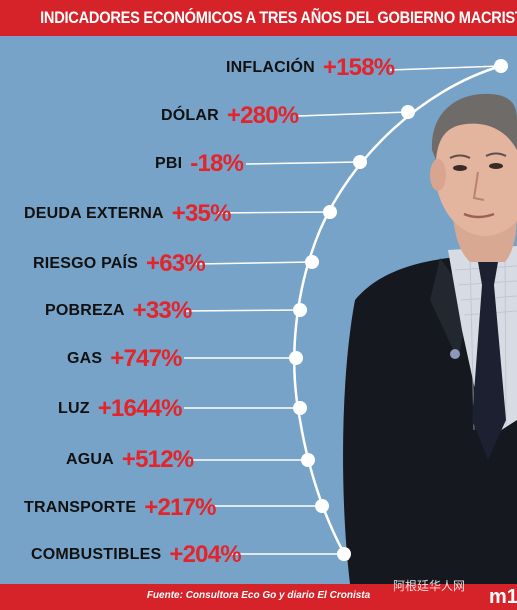 This screenshot has width=517, height=610. What do you see at coordinates (429, 586) in the screenshot?
I see `watermark: 阿根廷华人网` at bounding box center [429, 586].